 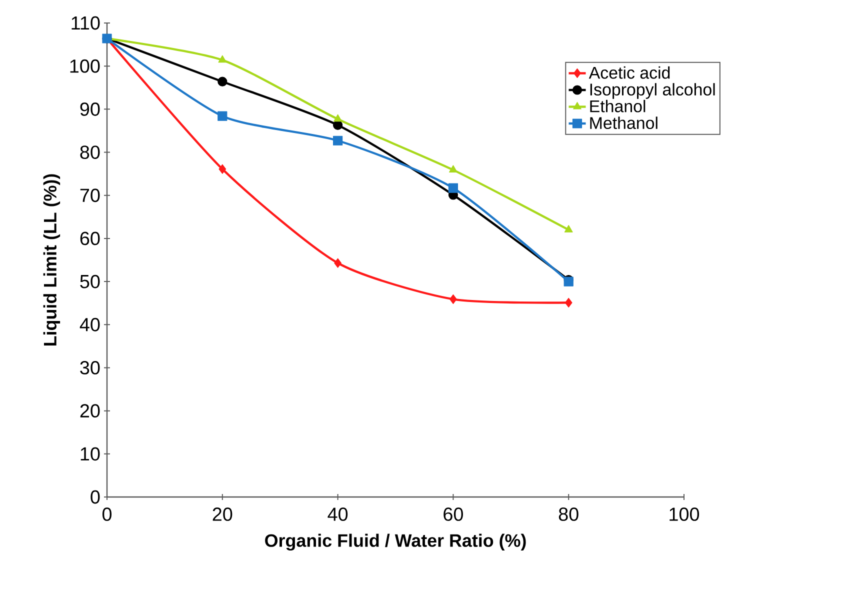 What do you see at coordinates (90, 152) in the screenshot?
I see `y-tick-label: 80` at bounding box center [90, 152].